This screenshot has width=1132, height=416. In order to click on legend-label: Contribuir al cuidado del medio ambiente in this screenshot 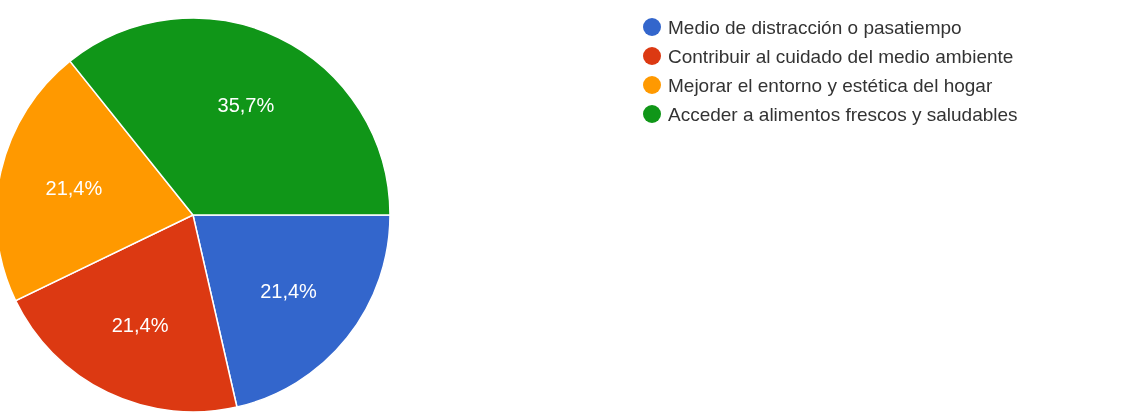, I will do `click(841, 56)`.